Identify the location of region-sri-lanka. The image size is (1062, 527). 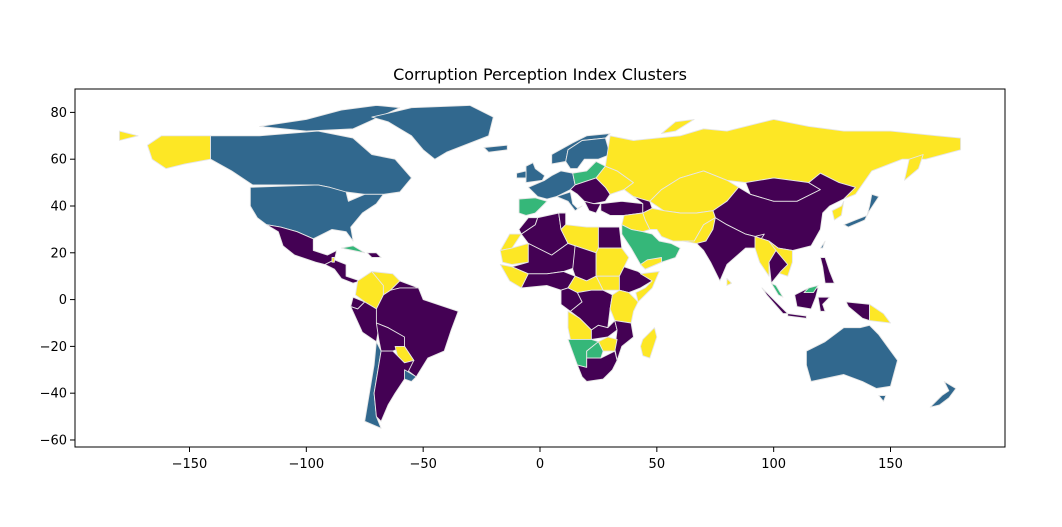
(729, 282).